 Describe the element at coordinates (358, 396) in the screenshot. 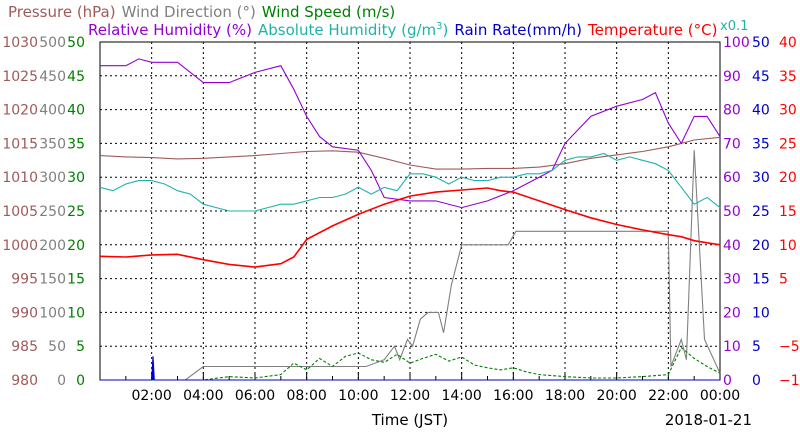

I see `x-tick-label: 10:00` at that location.